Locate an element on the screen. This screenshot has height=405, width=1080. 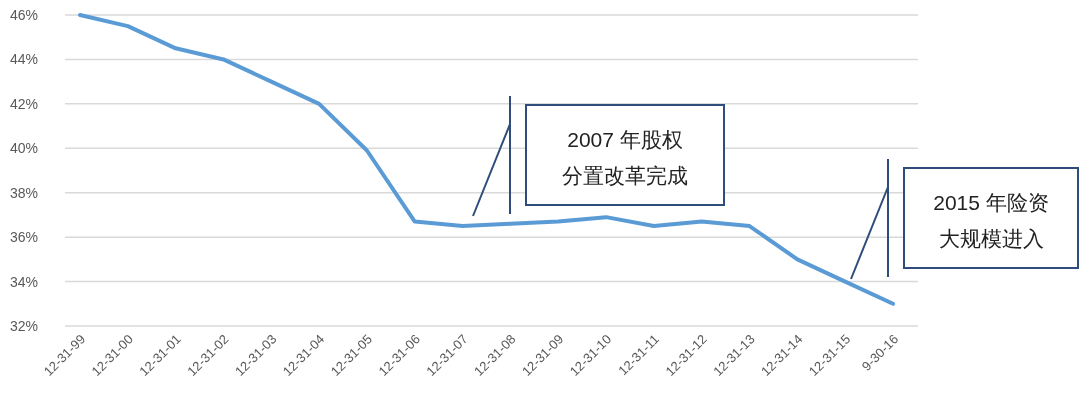
y-tick-label: 32% is located at coordinates (23, 326).